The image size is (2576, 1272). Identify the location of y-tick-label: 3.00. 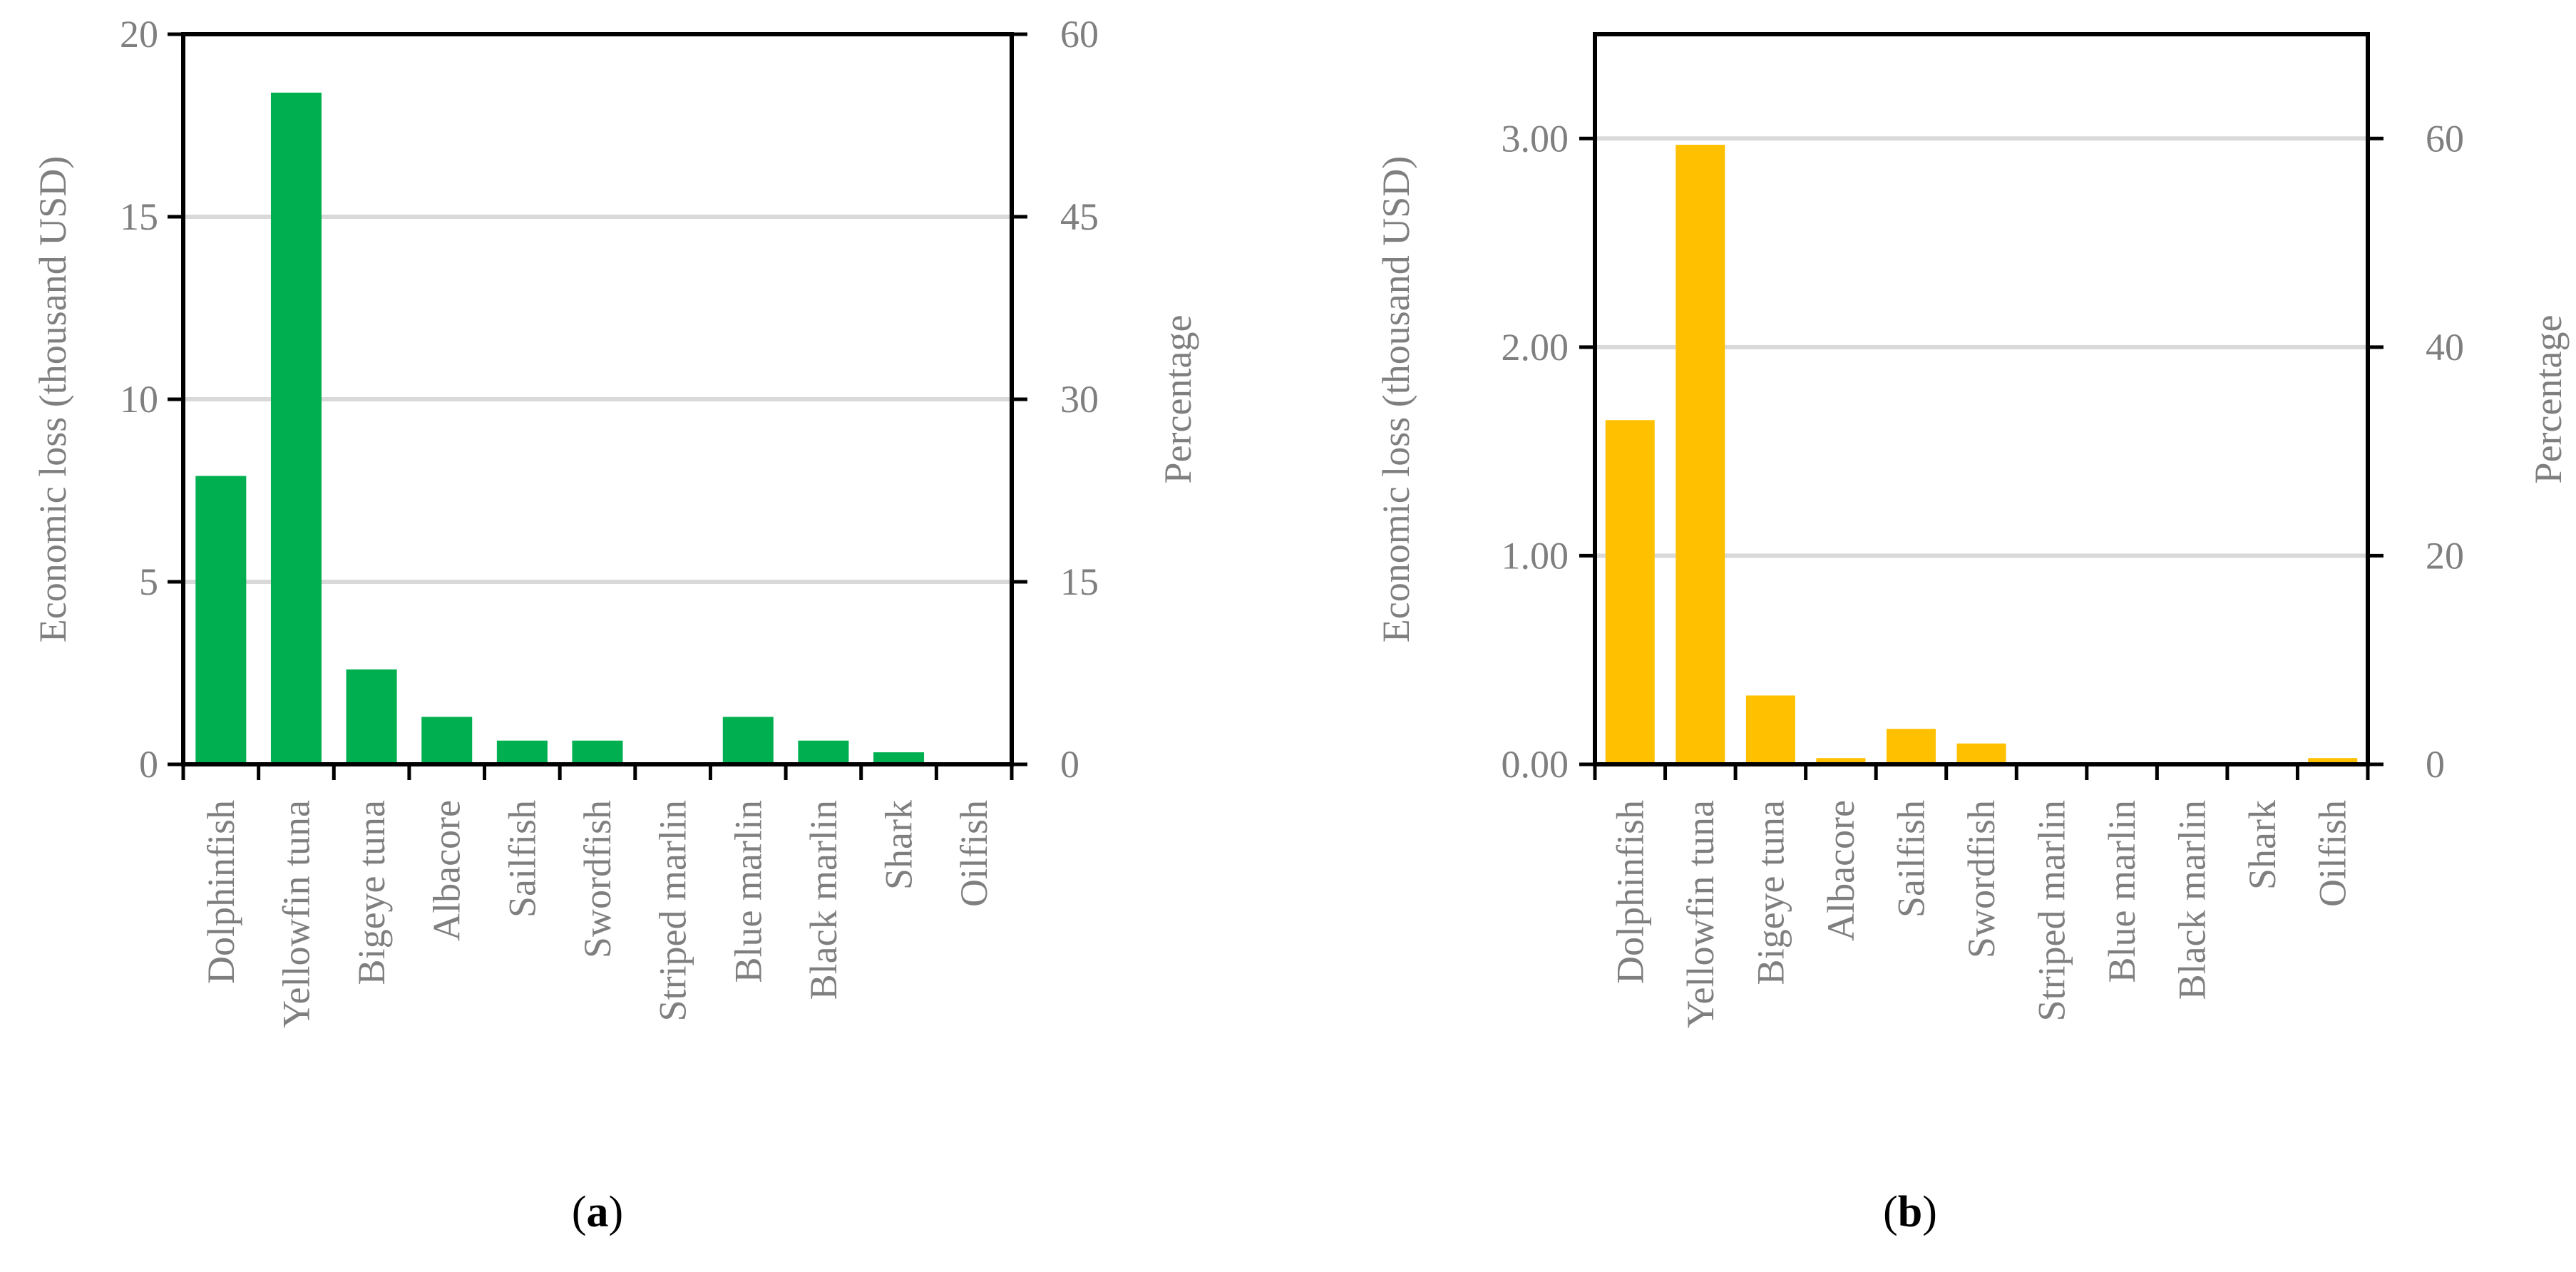
(1535, 138).